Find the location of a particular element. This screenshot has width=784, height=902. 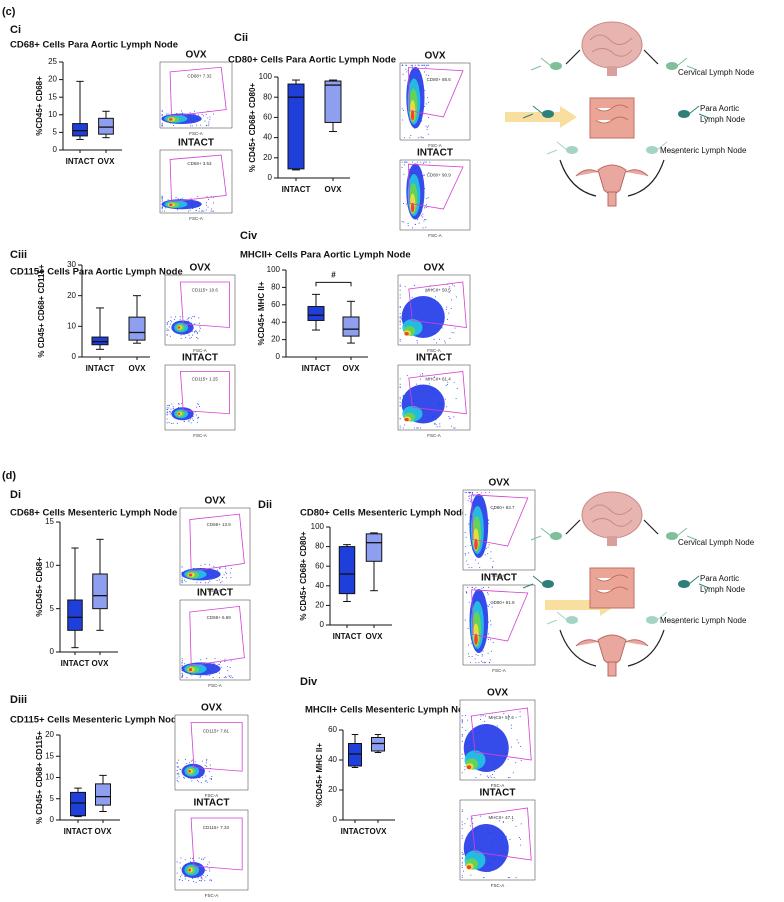

y-tick-label: 15 is located at coordinates (52, 96).